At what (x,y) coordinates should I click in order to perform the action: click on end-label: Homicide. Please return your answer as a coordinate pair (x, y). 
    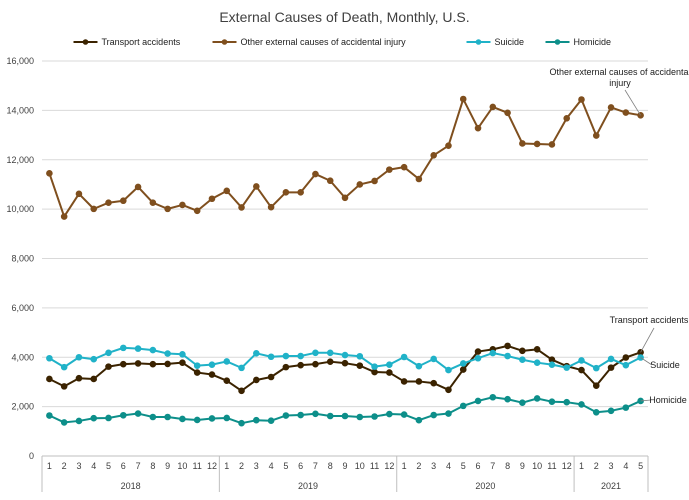
    Looking at the image, I should click on (663, 400).